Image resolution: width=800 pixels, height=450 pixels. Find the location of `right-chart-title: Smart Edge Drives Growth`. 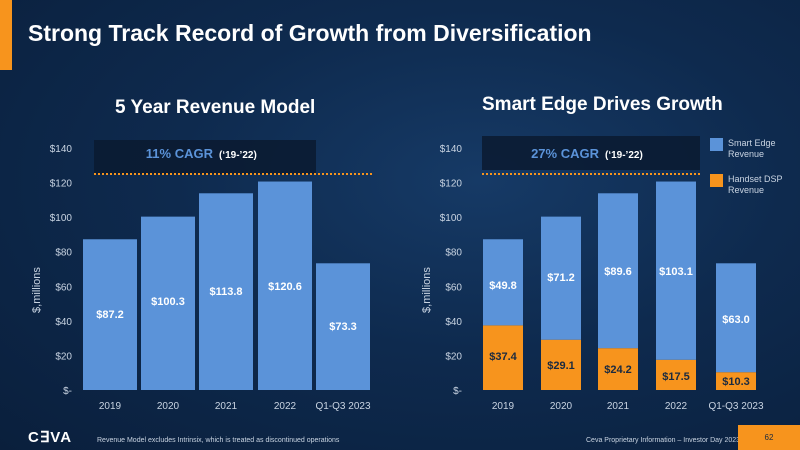

right-chart-title: Smart Edge Drives Growth is located at coordinates (602, 104).